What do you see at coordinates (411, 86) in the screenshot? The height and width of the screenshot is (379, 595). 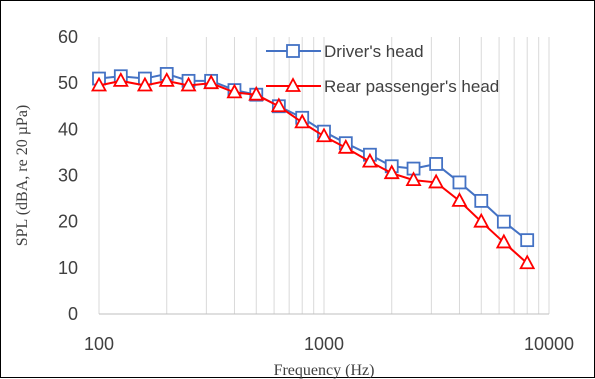 I see `legend-label-rear-passenger: Rear passenger's head` at bounding box center [411, 86].